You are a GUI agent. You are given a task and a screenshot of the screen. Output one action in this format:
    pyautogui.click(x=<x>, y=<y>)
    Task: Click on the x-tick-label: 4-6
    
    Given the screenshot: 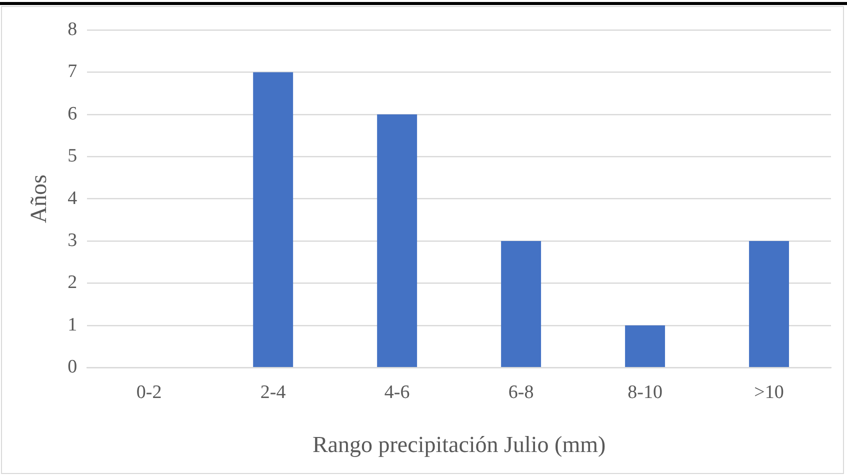 What is the action you would take?
    pyautogui.click(x=397, y=392)
    